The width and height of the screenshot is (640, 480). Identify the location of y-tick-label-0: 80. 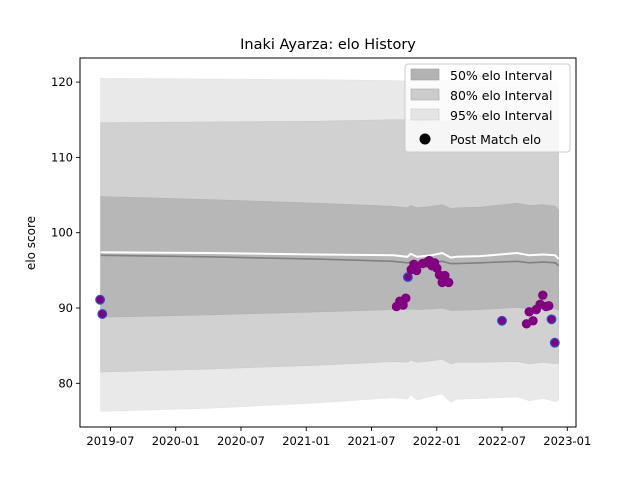
(65, 383).